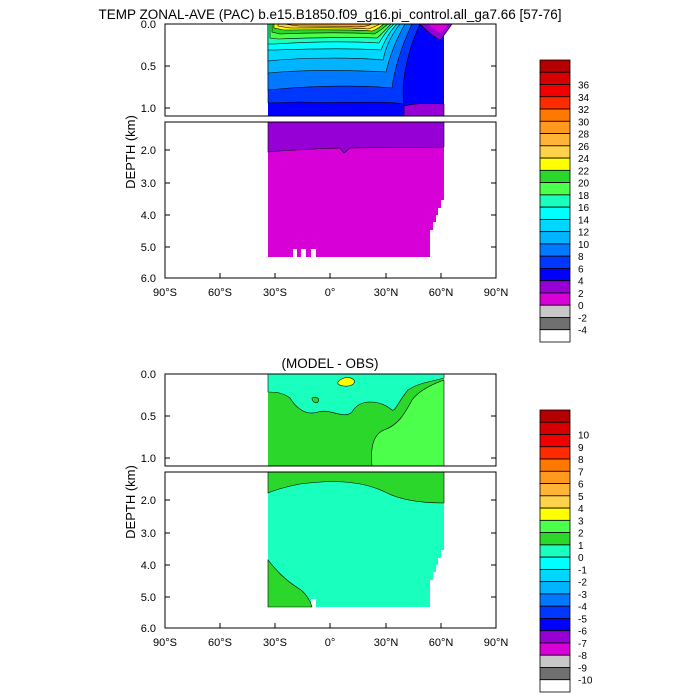 The image size is (700, 700). I want to click on top-ytick-1-0: 1.0, so click(148, 109).